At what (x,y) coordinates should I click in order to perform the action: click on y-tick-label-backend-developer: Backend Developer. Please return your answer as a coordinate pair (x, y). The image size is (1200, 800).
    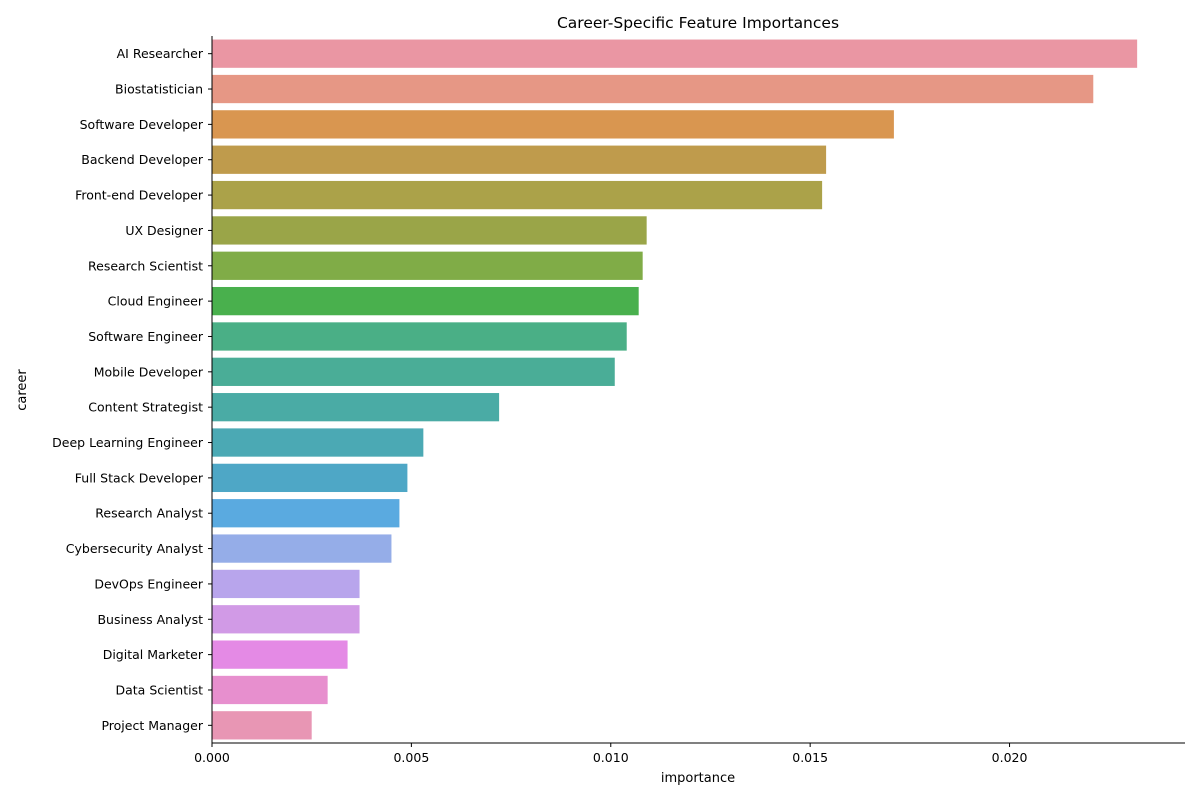
    Looking at the image, I should click on (142, 159).